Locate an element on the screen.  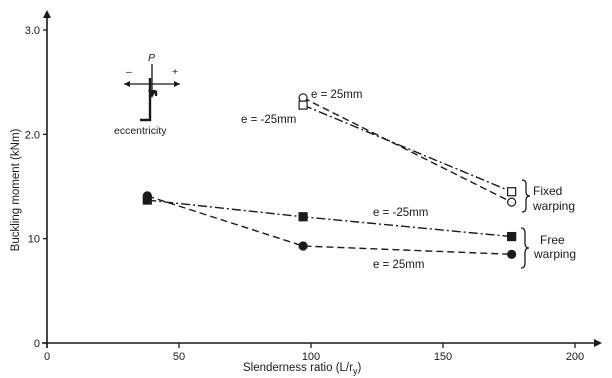
left-arrowhead is located at coordinates (127, 84).